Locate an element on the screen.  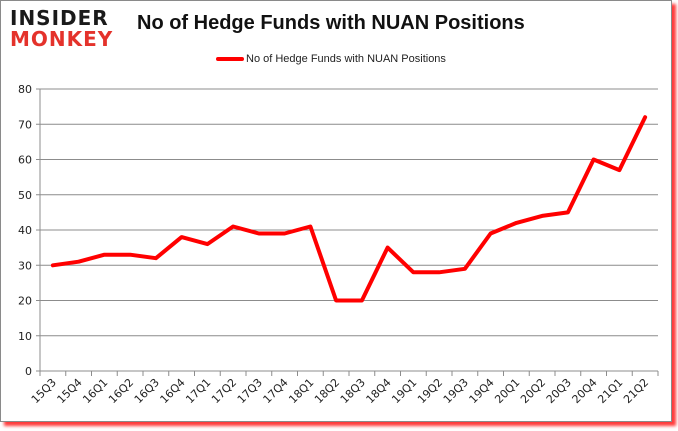
x-tick-label: 16Q3 is located at coordinates (147, 391).